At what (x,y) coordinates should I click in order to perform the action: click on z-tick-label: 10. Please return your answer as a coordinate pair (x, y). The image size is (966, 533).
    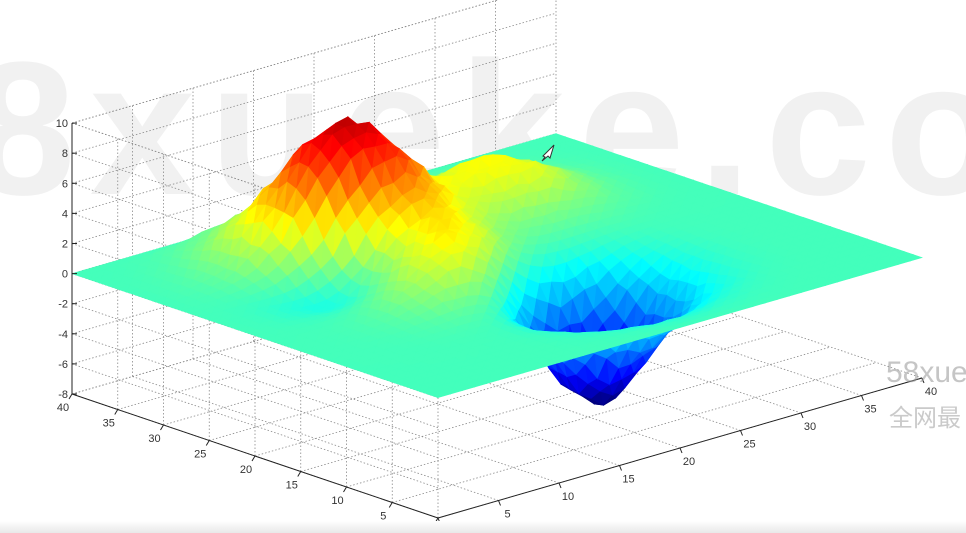
    Looking at the image, I should click on (62, 124).